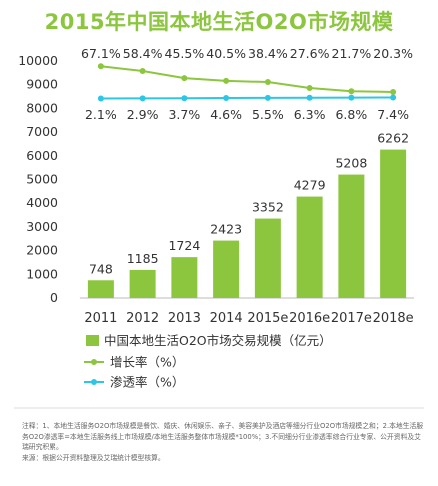 The width and height of the screenshot is (438, 486). What do you see at coordinates (268, 114) in the screenshot?
I see `penetration-rate-label: 5.5%` at bounding box center [268, 114].